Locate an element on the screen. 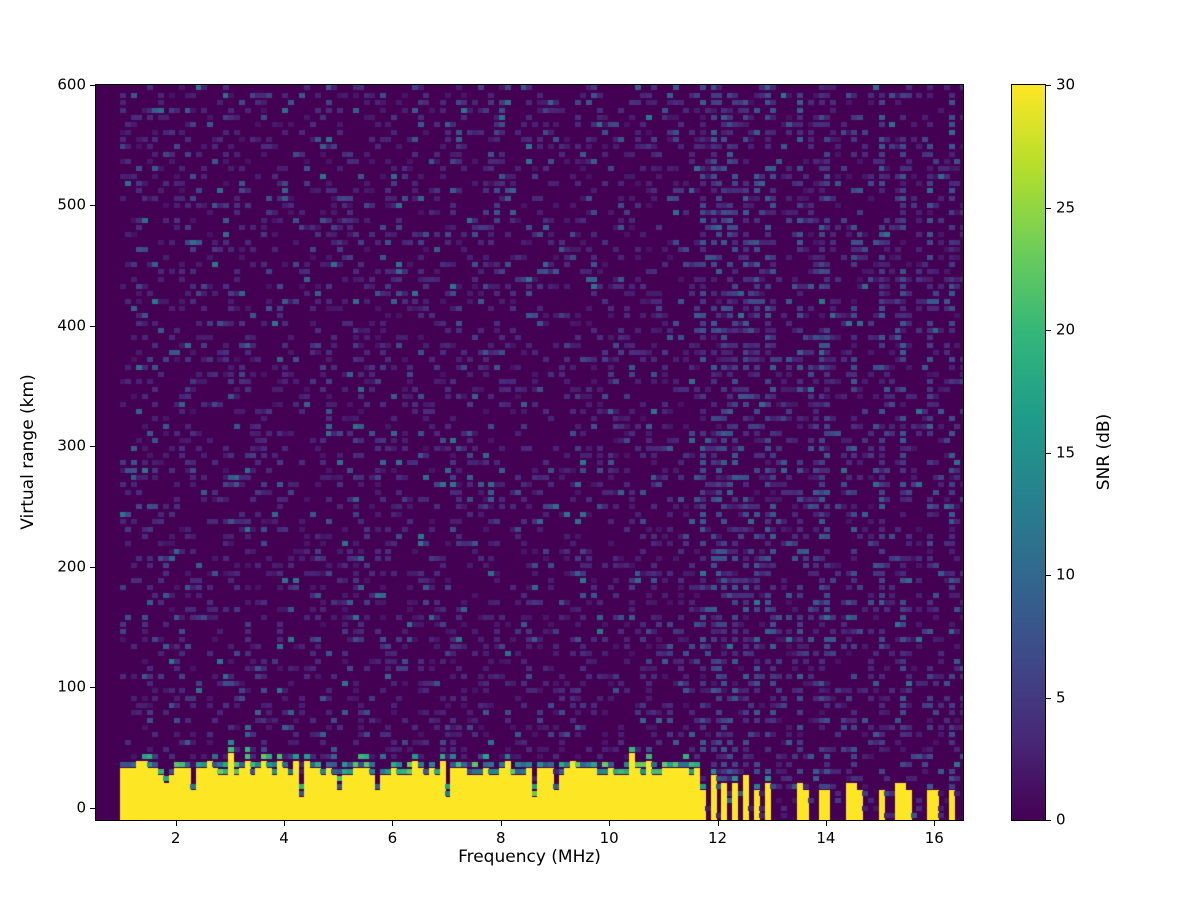 The height and width of the screenshot is (900, 1200). colorbar-tick-label: 15 is located at coordinates (1066, 452).